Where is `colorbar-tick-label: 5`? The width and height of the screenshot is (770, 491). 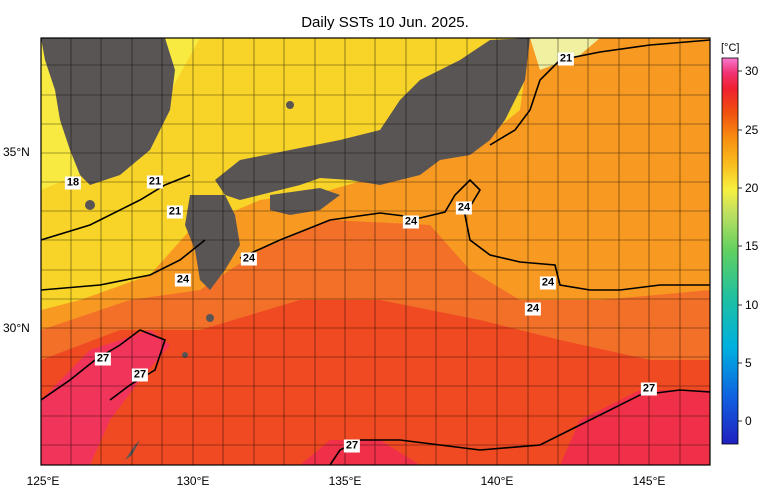
colorbar-tick-label: 5 is located at coordinates (748, 363).